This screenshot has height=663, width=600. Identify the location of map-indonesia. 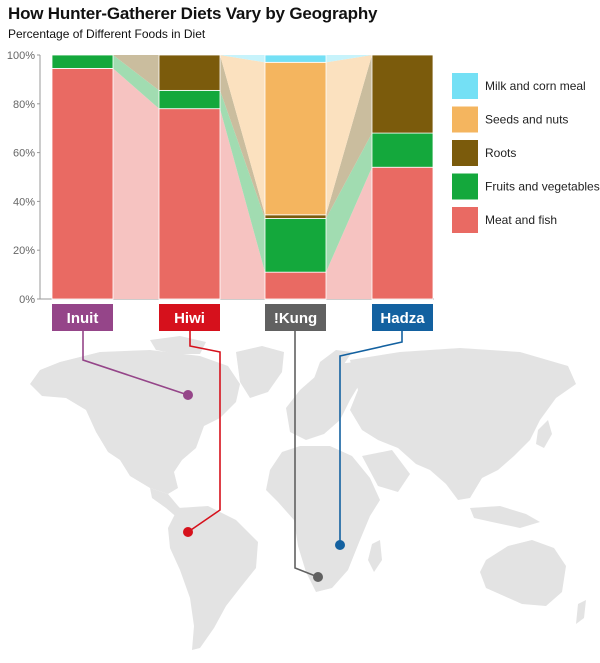
(505, 517).